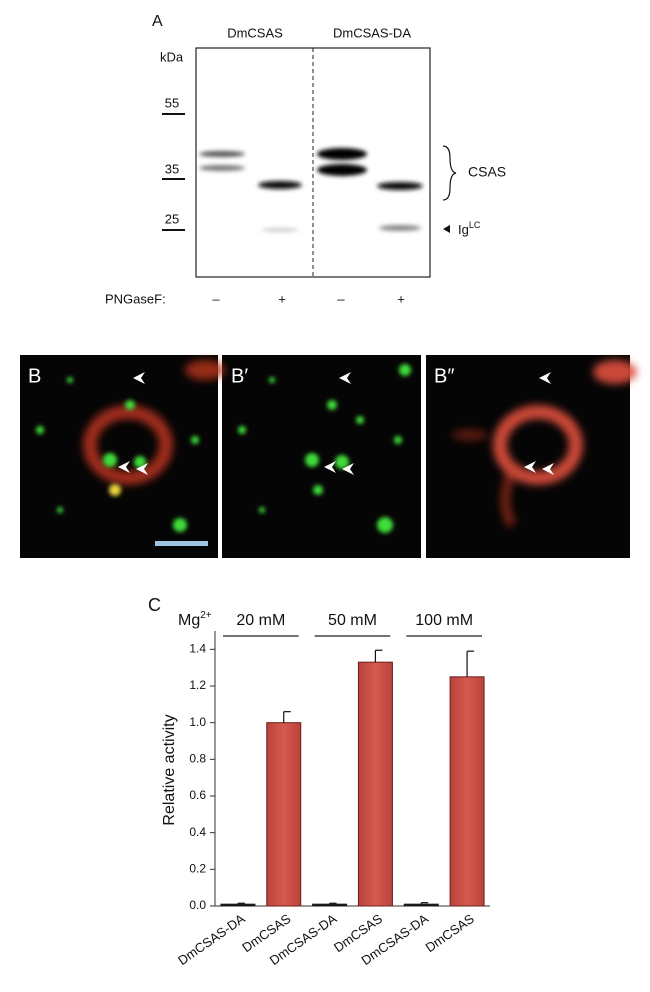 The image size is (650, 992). Describe the element at coordinates (450, 933) in the screenshot. I see `x-tick-label: DmCSAS` at that location.